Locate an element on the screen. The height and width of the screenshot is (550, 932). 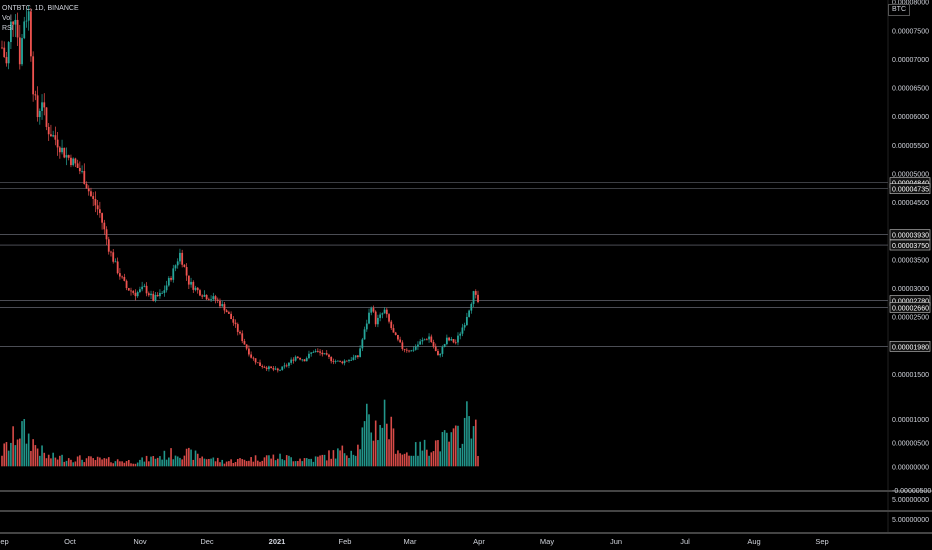
time-axis: Sep Oct Nov Dec 2021 Feb Mar Apr May Jun Jul Aug Sep is located at coordinates (414, 541).